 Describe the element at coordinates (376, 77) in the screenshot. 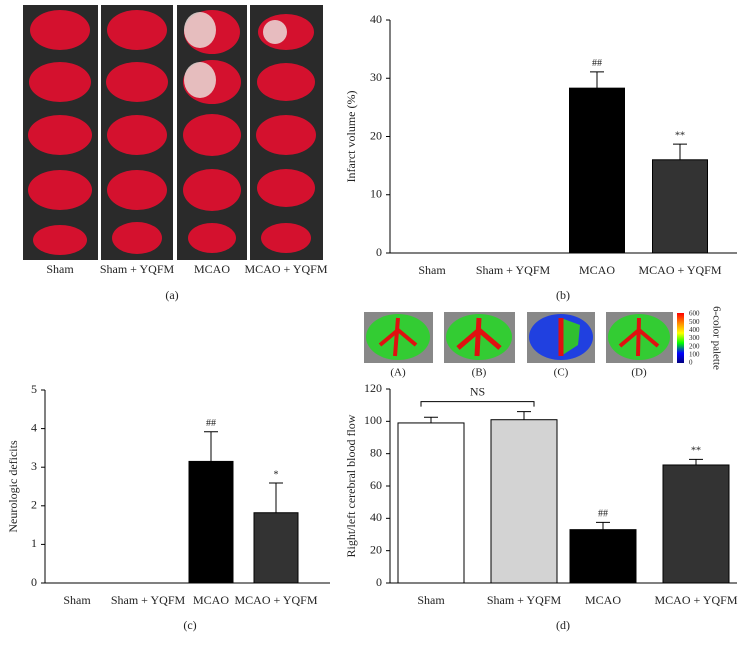

I see `y-tick-label: 30` at that location.